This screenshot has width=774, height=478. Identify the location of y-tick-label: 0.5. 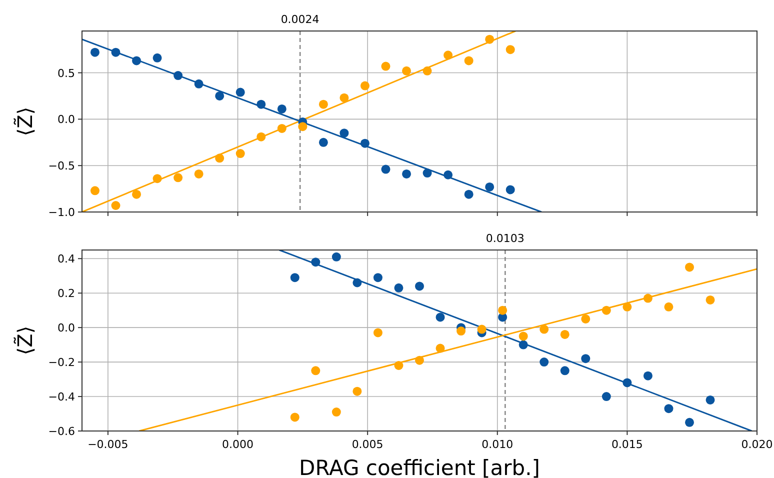
(66, 73).